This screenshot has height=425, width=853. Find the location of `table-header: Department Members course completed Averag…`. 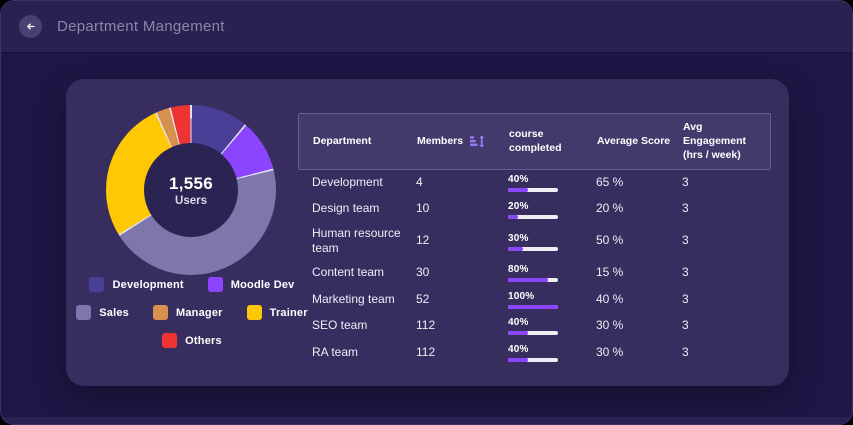

table-header: Department Members course completed Averag… is located at coordinates (534, 141).